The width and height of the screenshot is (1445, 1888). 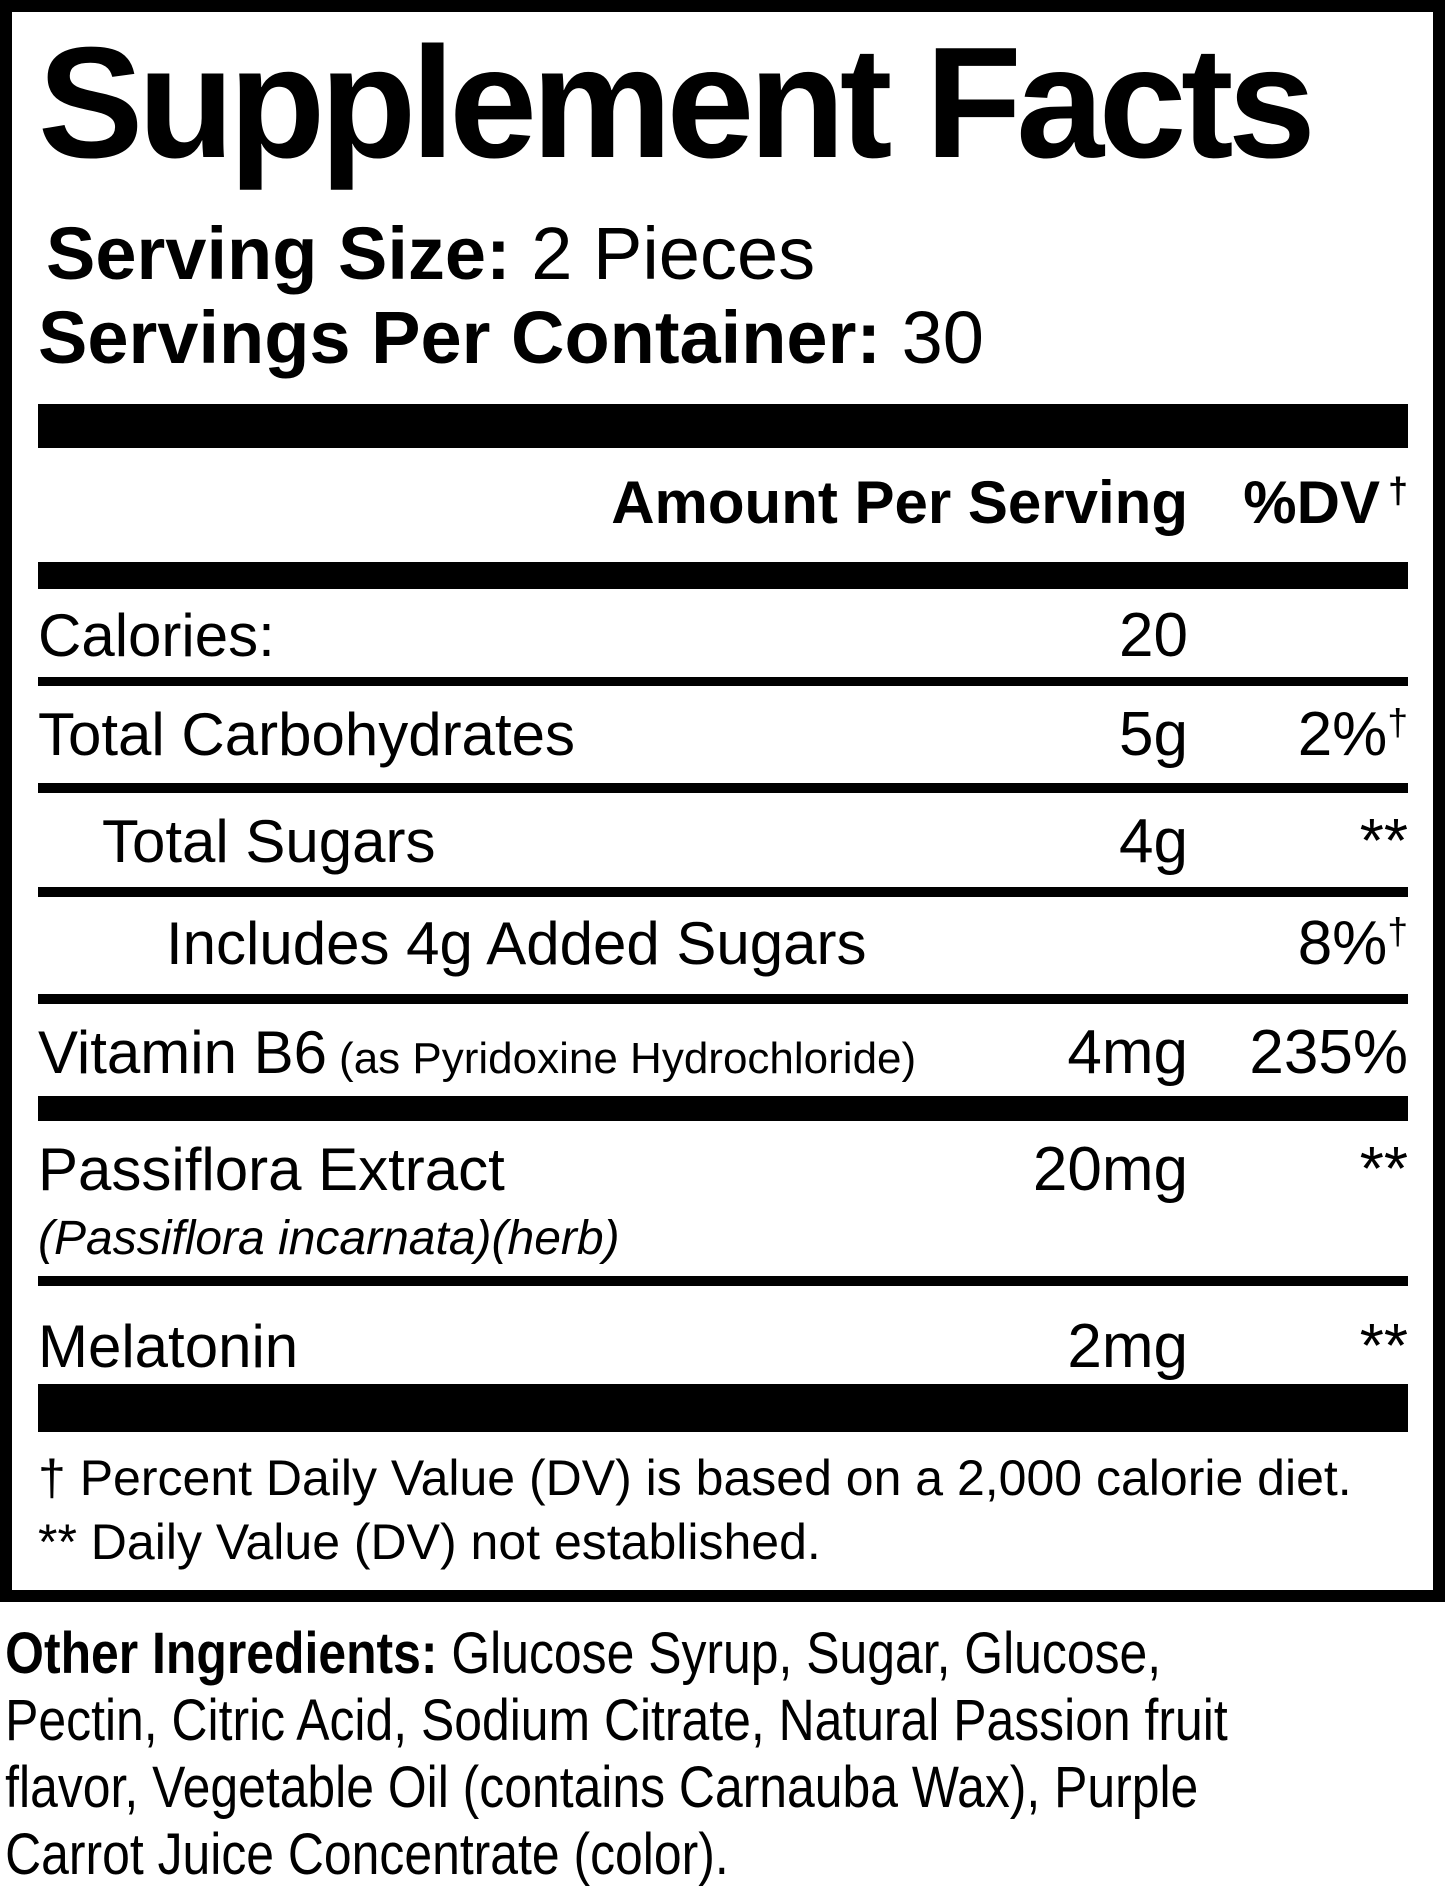 I want to click on nutrient-dv: 2%†, so click(x=1298, y=737).